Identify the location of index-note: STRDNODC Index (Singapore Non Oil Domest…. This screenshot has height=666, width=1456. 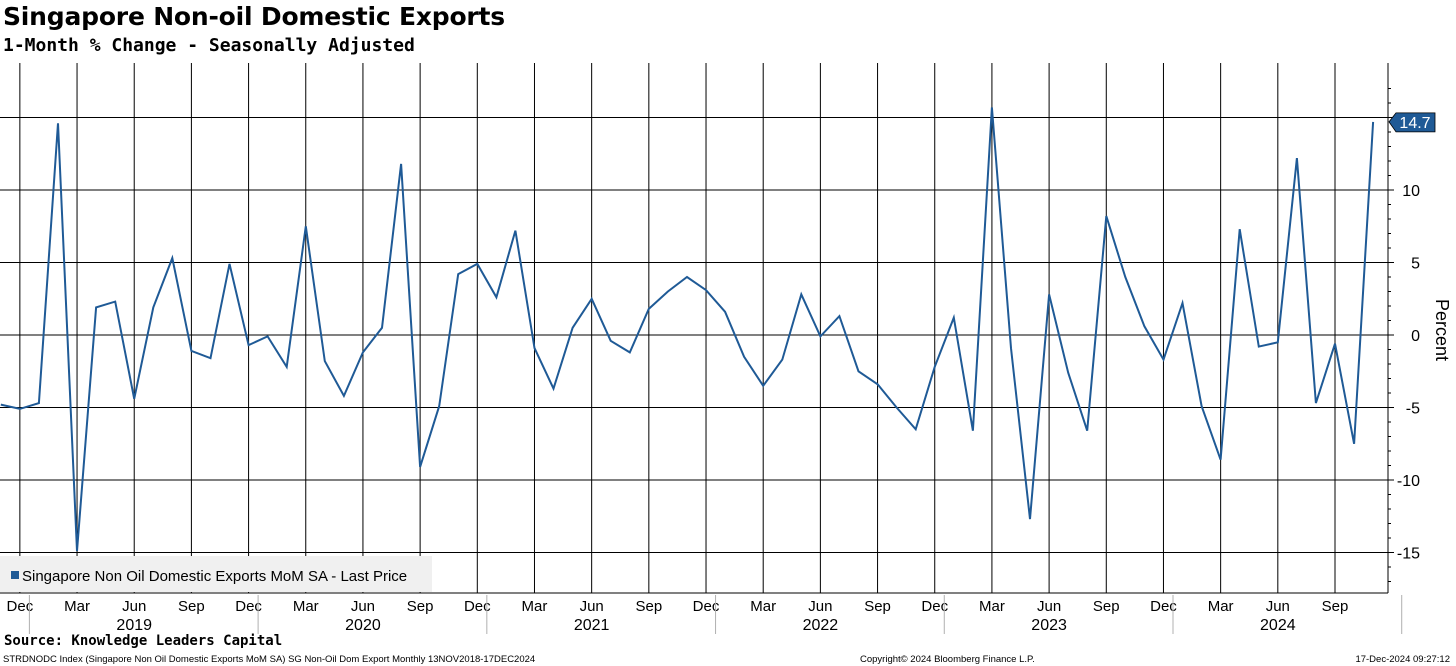
(269, 659).